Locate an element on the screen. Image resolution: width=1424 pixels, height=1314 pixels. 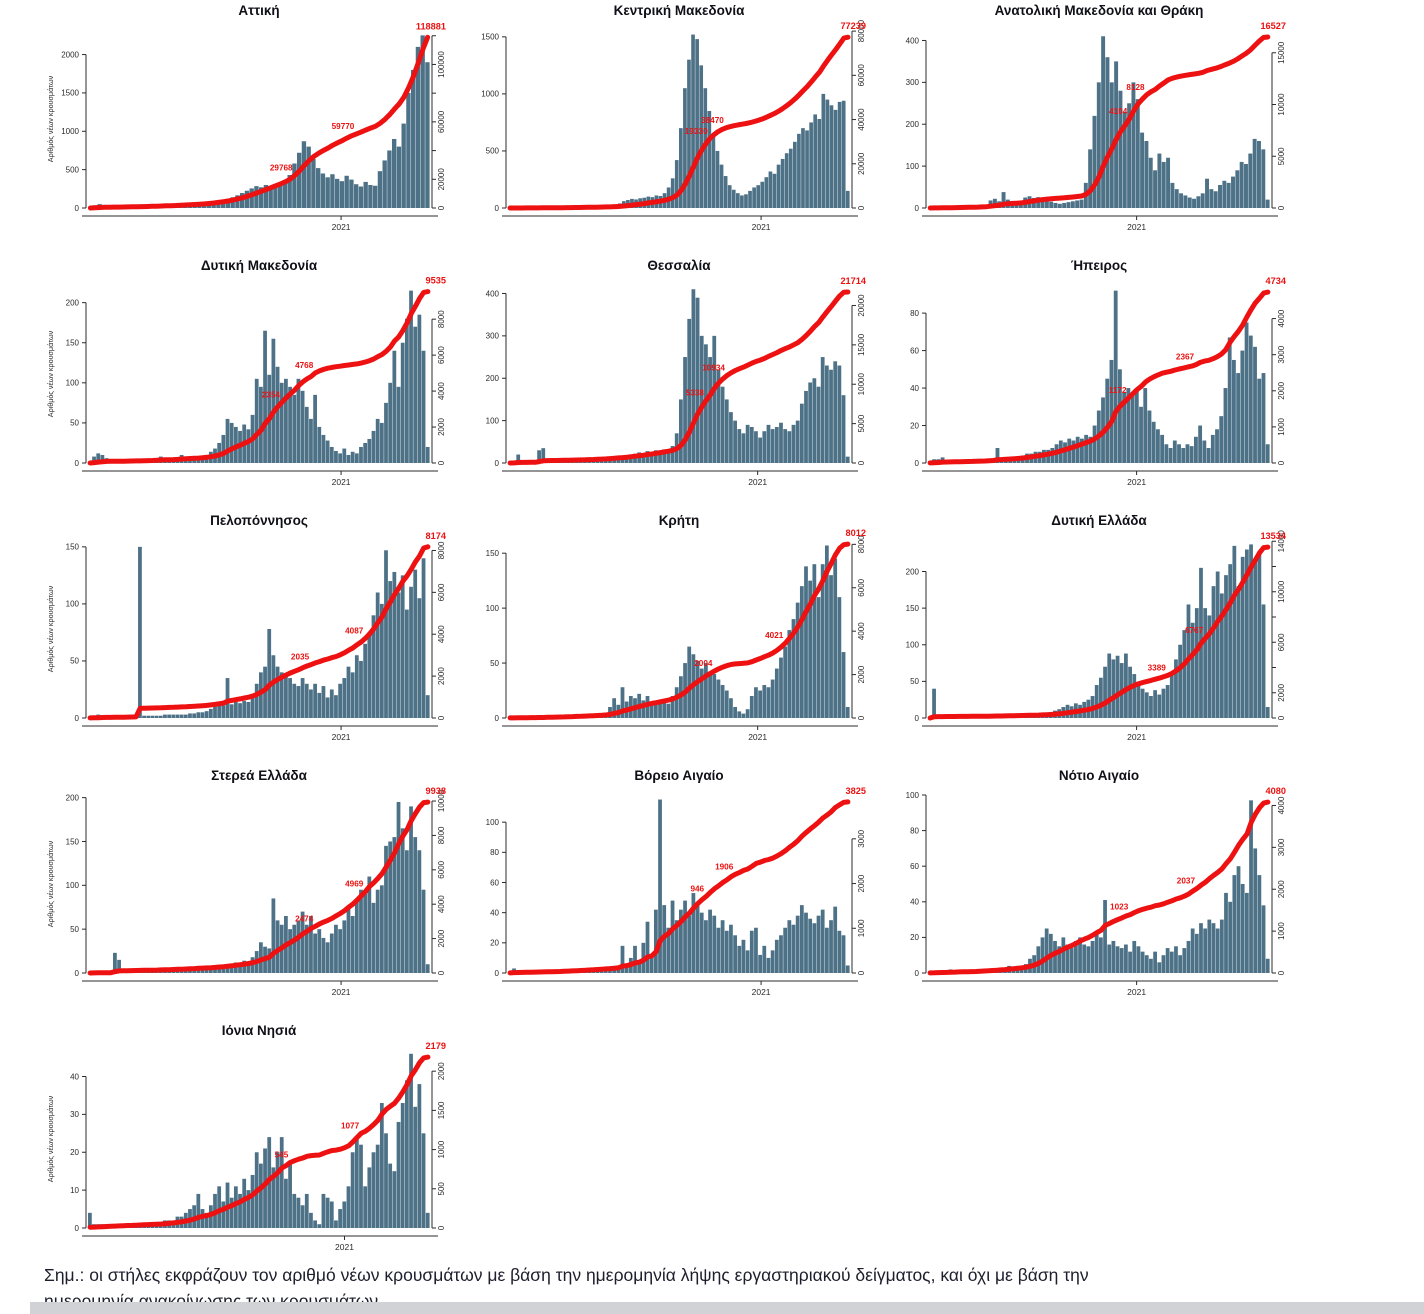
right-axis-tick-label: 15000 is located at coordinates (861, 344).